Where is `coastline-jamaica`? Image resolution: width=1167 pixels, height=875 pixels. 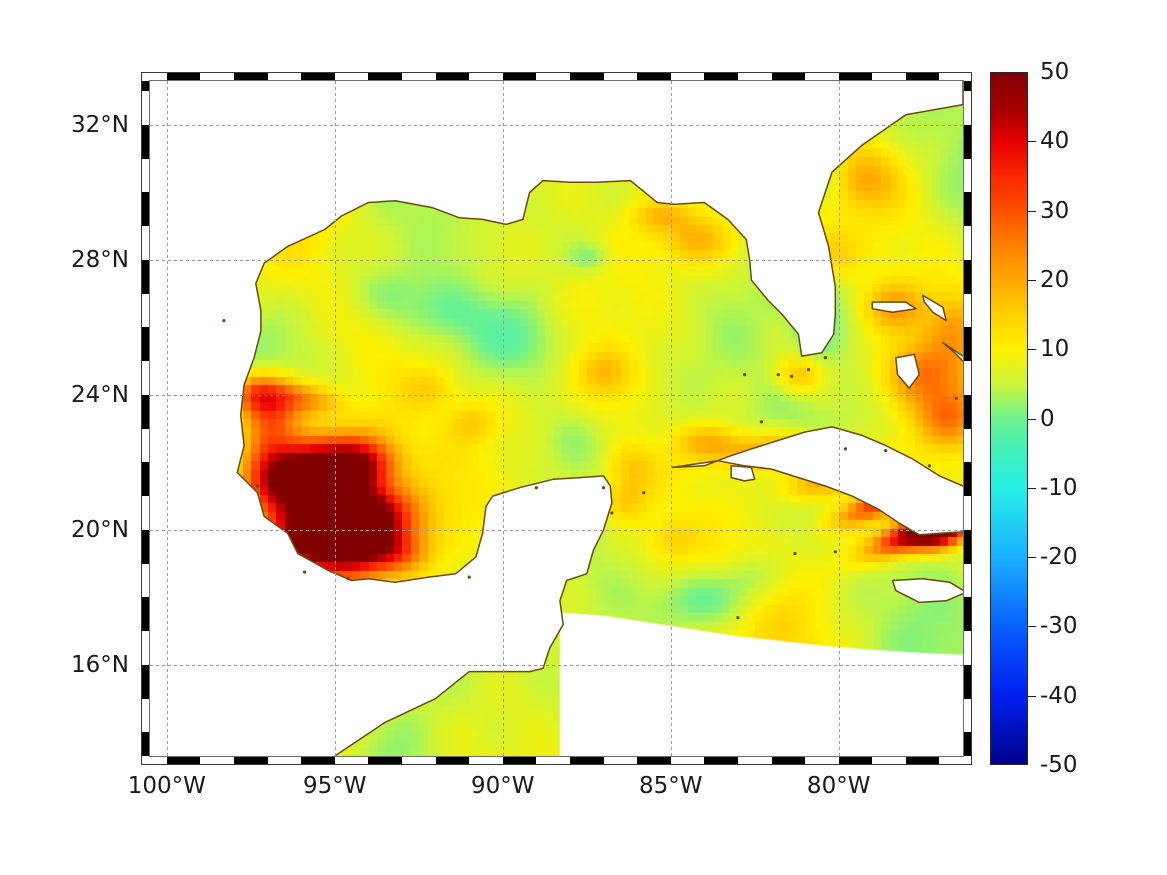
coastline-jamaica is located at coordinates (927, 591).